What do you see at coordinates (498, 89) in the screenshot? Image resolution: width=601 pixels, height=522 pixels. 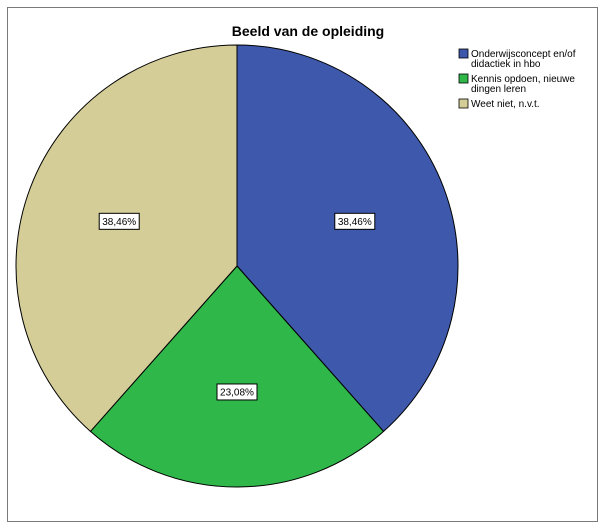 I see `legend-label-1-1: dingen leren` at bounding box center [498, 89].